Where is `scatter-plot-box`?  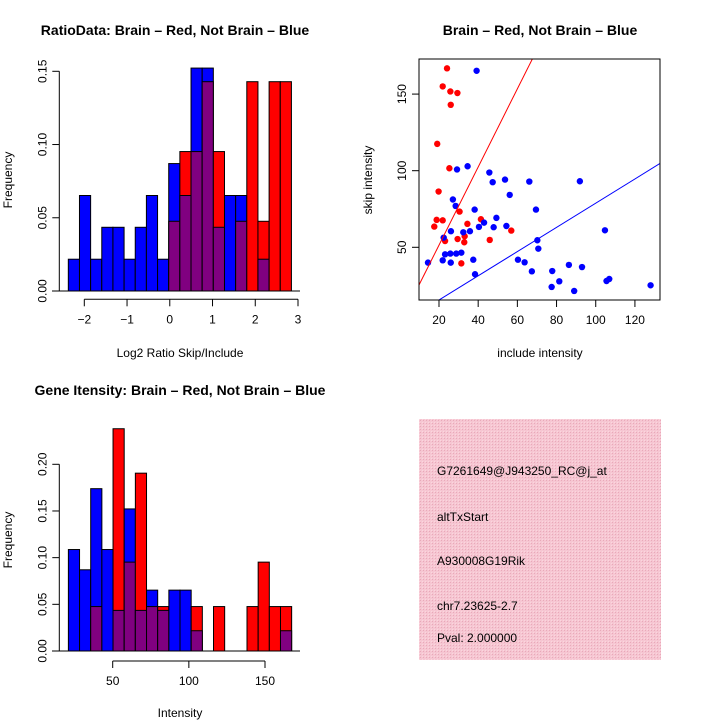 scatter-plot-box is located at coordinates (539, 179).